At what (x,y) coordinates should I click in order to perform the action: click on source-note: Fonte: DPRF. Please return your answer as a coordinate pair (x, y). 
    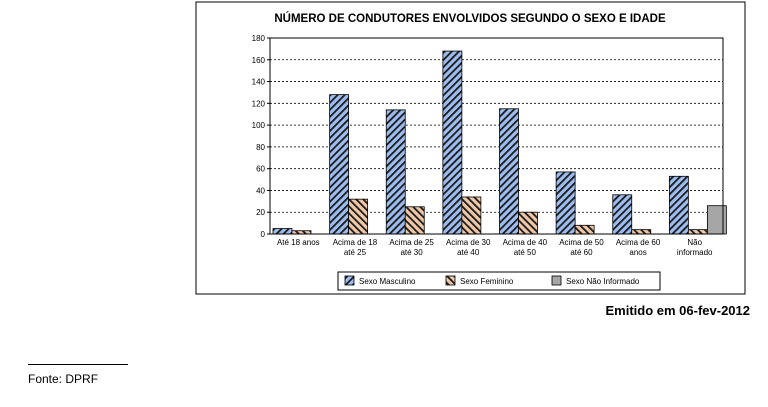
    Looking at the image, I should click on (63, 379).